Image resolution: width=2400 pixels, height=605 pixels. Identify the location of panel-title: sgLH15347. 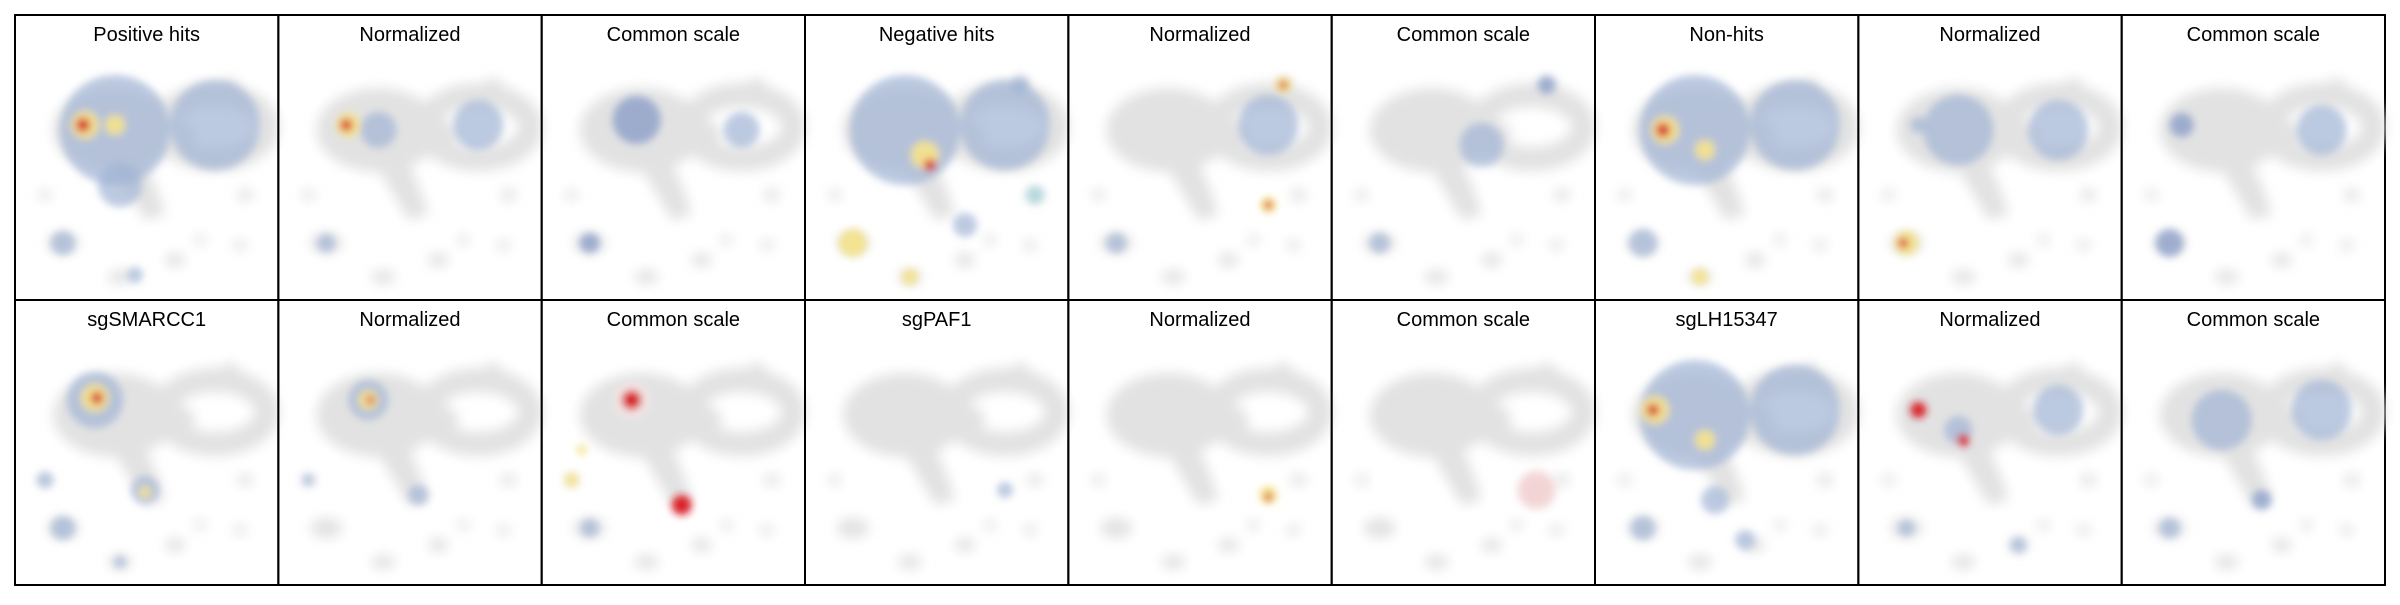
(1727, 320).